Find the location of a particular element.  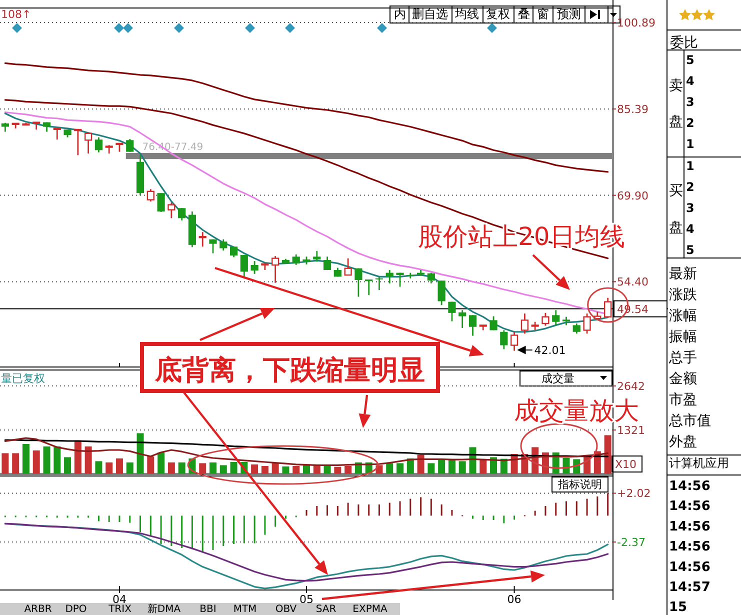

x-tick-label: 06 is located at coordinates (514, 599).